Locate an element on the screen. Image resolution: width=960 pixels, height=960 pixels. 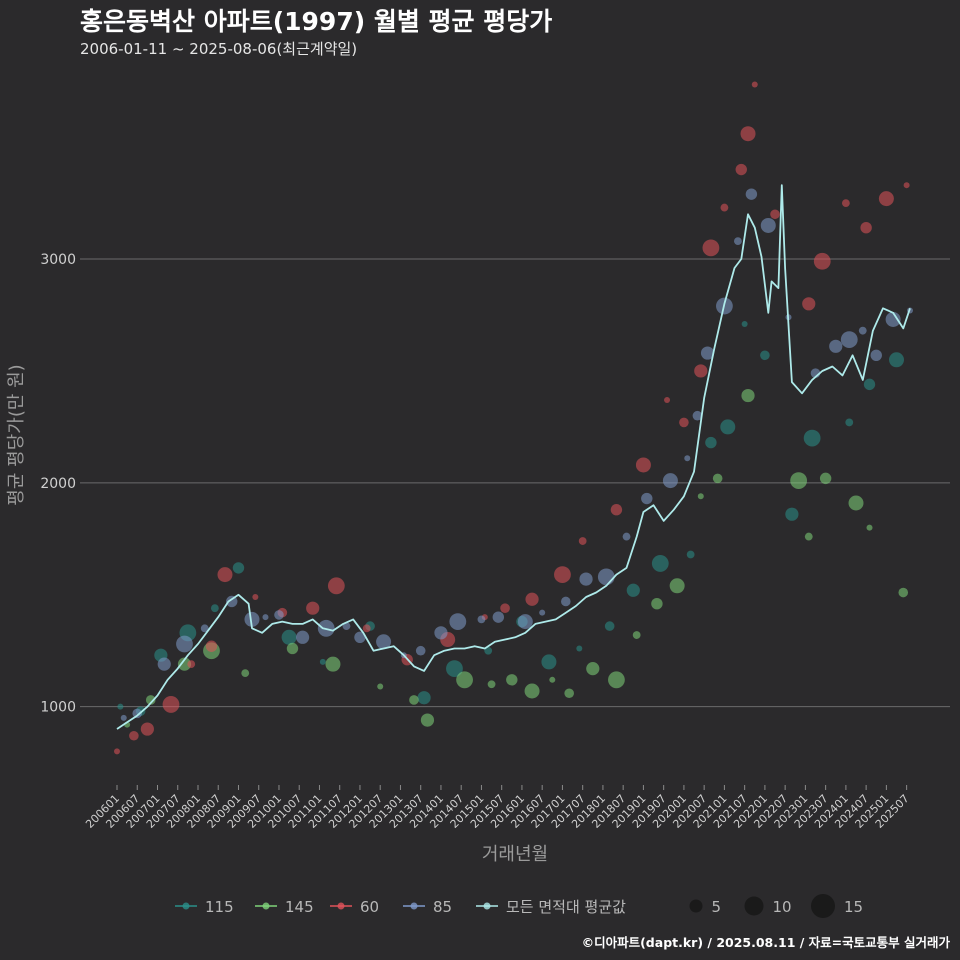
chart-subtitle: 2006-01-11 ~ 2025-08-06(최근계약일) is located at coordinates (218, 49).